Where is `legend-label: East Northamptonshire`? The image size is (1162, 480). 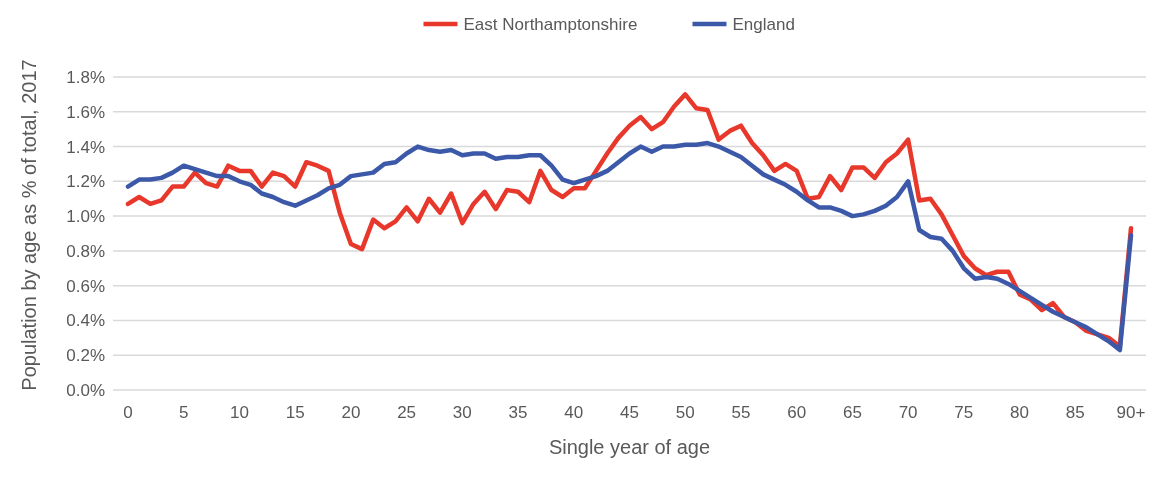 legend-label: East Northamptonshire is located at coordinates (550, 24).